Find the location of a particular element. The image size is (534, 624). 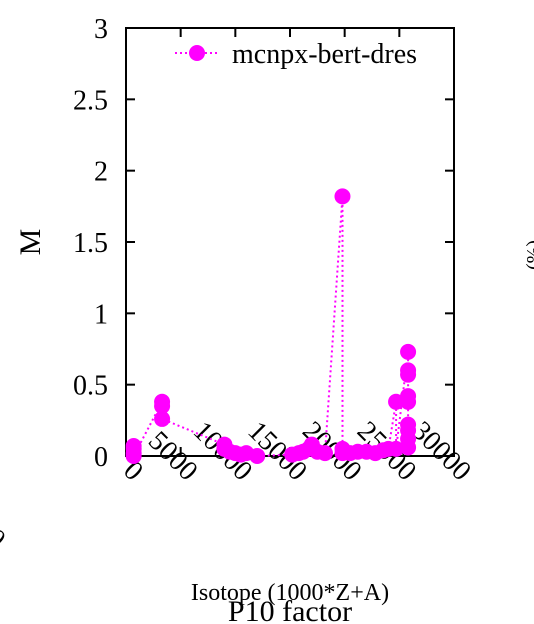

legend: mcnpx-bert-dres is located at coordinates (296, 54).